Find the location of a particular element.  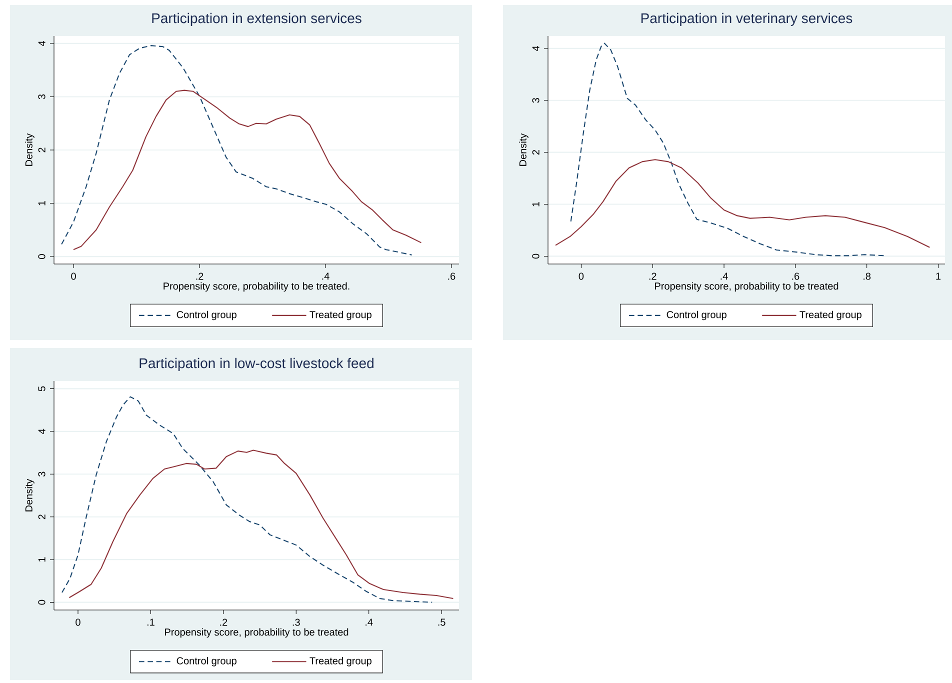

y-tick-label: 5 is located at coordinates (42, 389).